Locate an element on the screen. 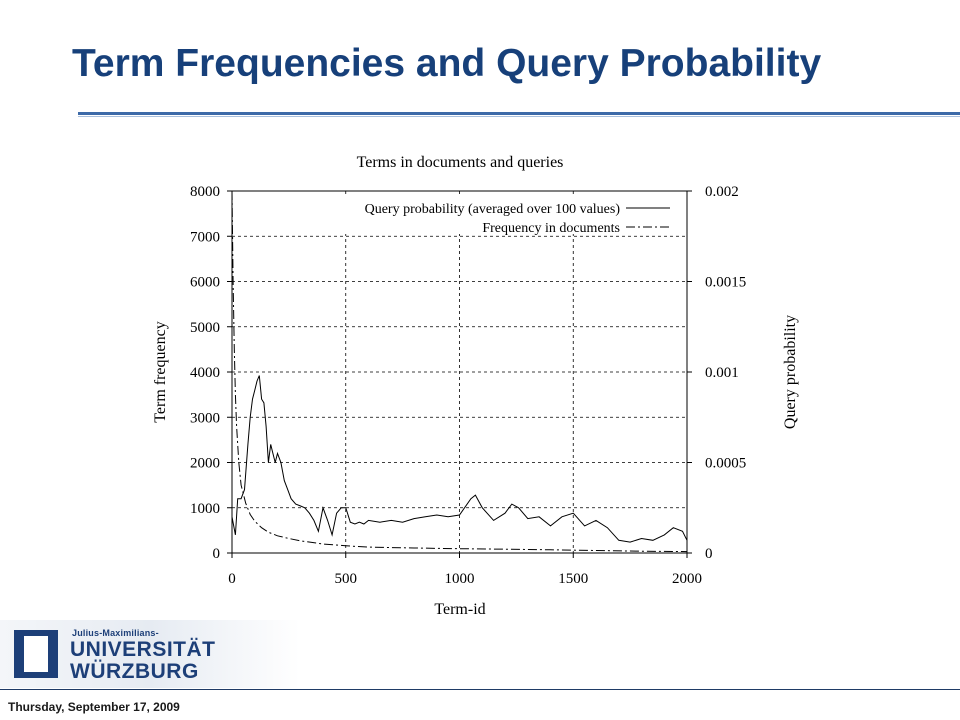  y-right-tick-label: 0.001 is located at coordinates (722, 373).